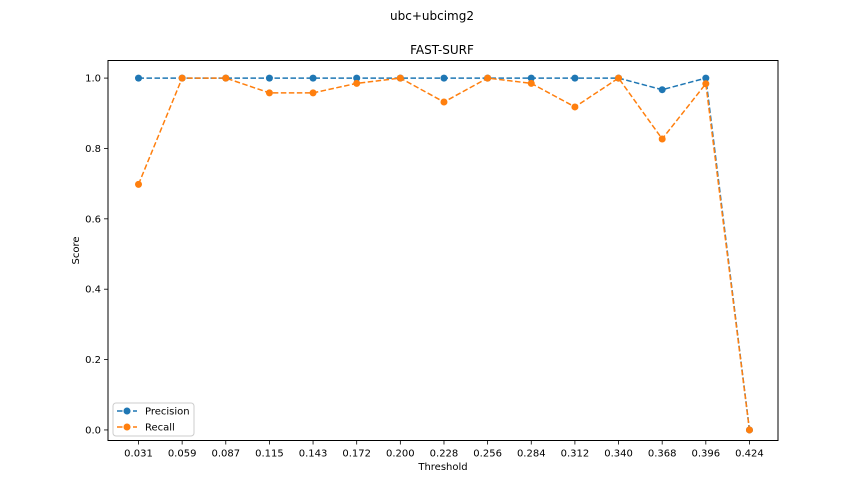 The width and height of the screenshot is (864, 504). Describe the element at coordinates (96, 255) in the screenshot. I see `y-axis: 0.0 0.2 0.4 0.6 0.8 1.0` at that location.